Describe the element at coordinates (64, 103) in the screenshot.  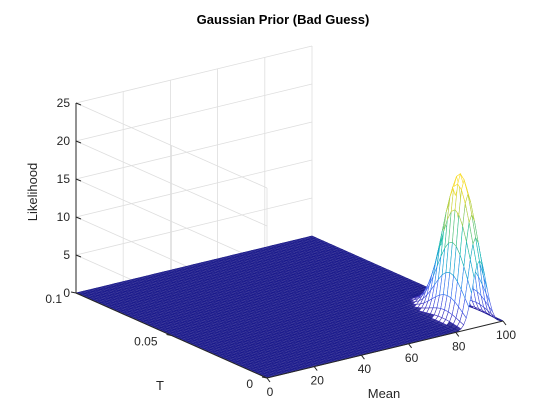
I see `z-tick-label: 25` at that location.